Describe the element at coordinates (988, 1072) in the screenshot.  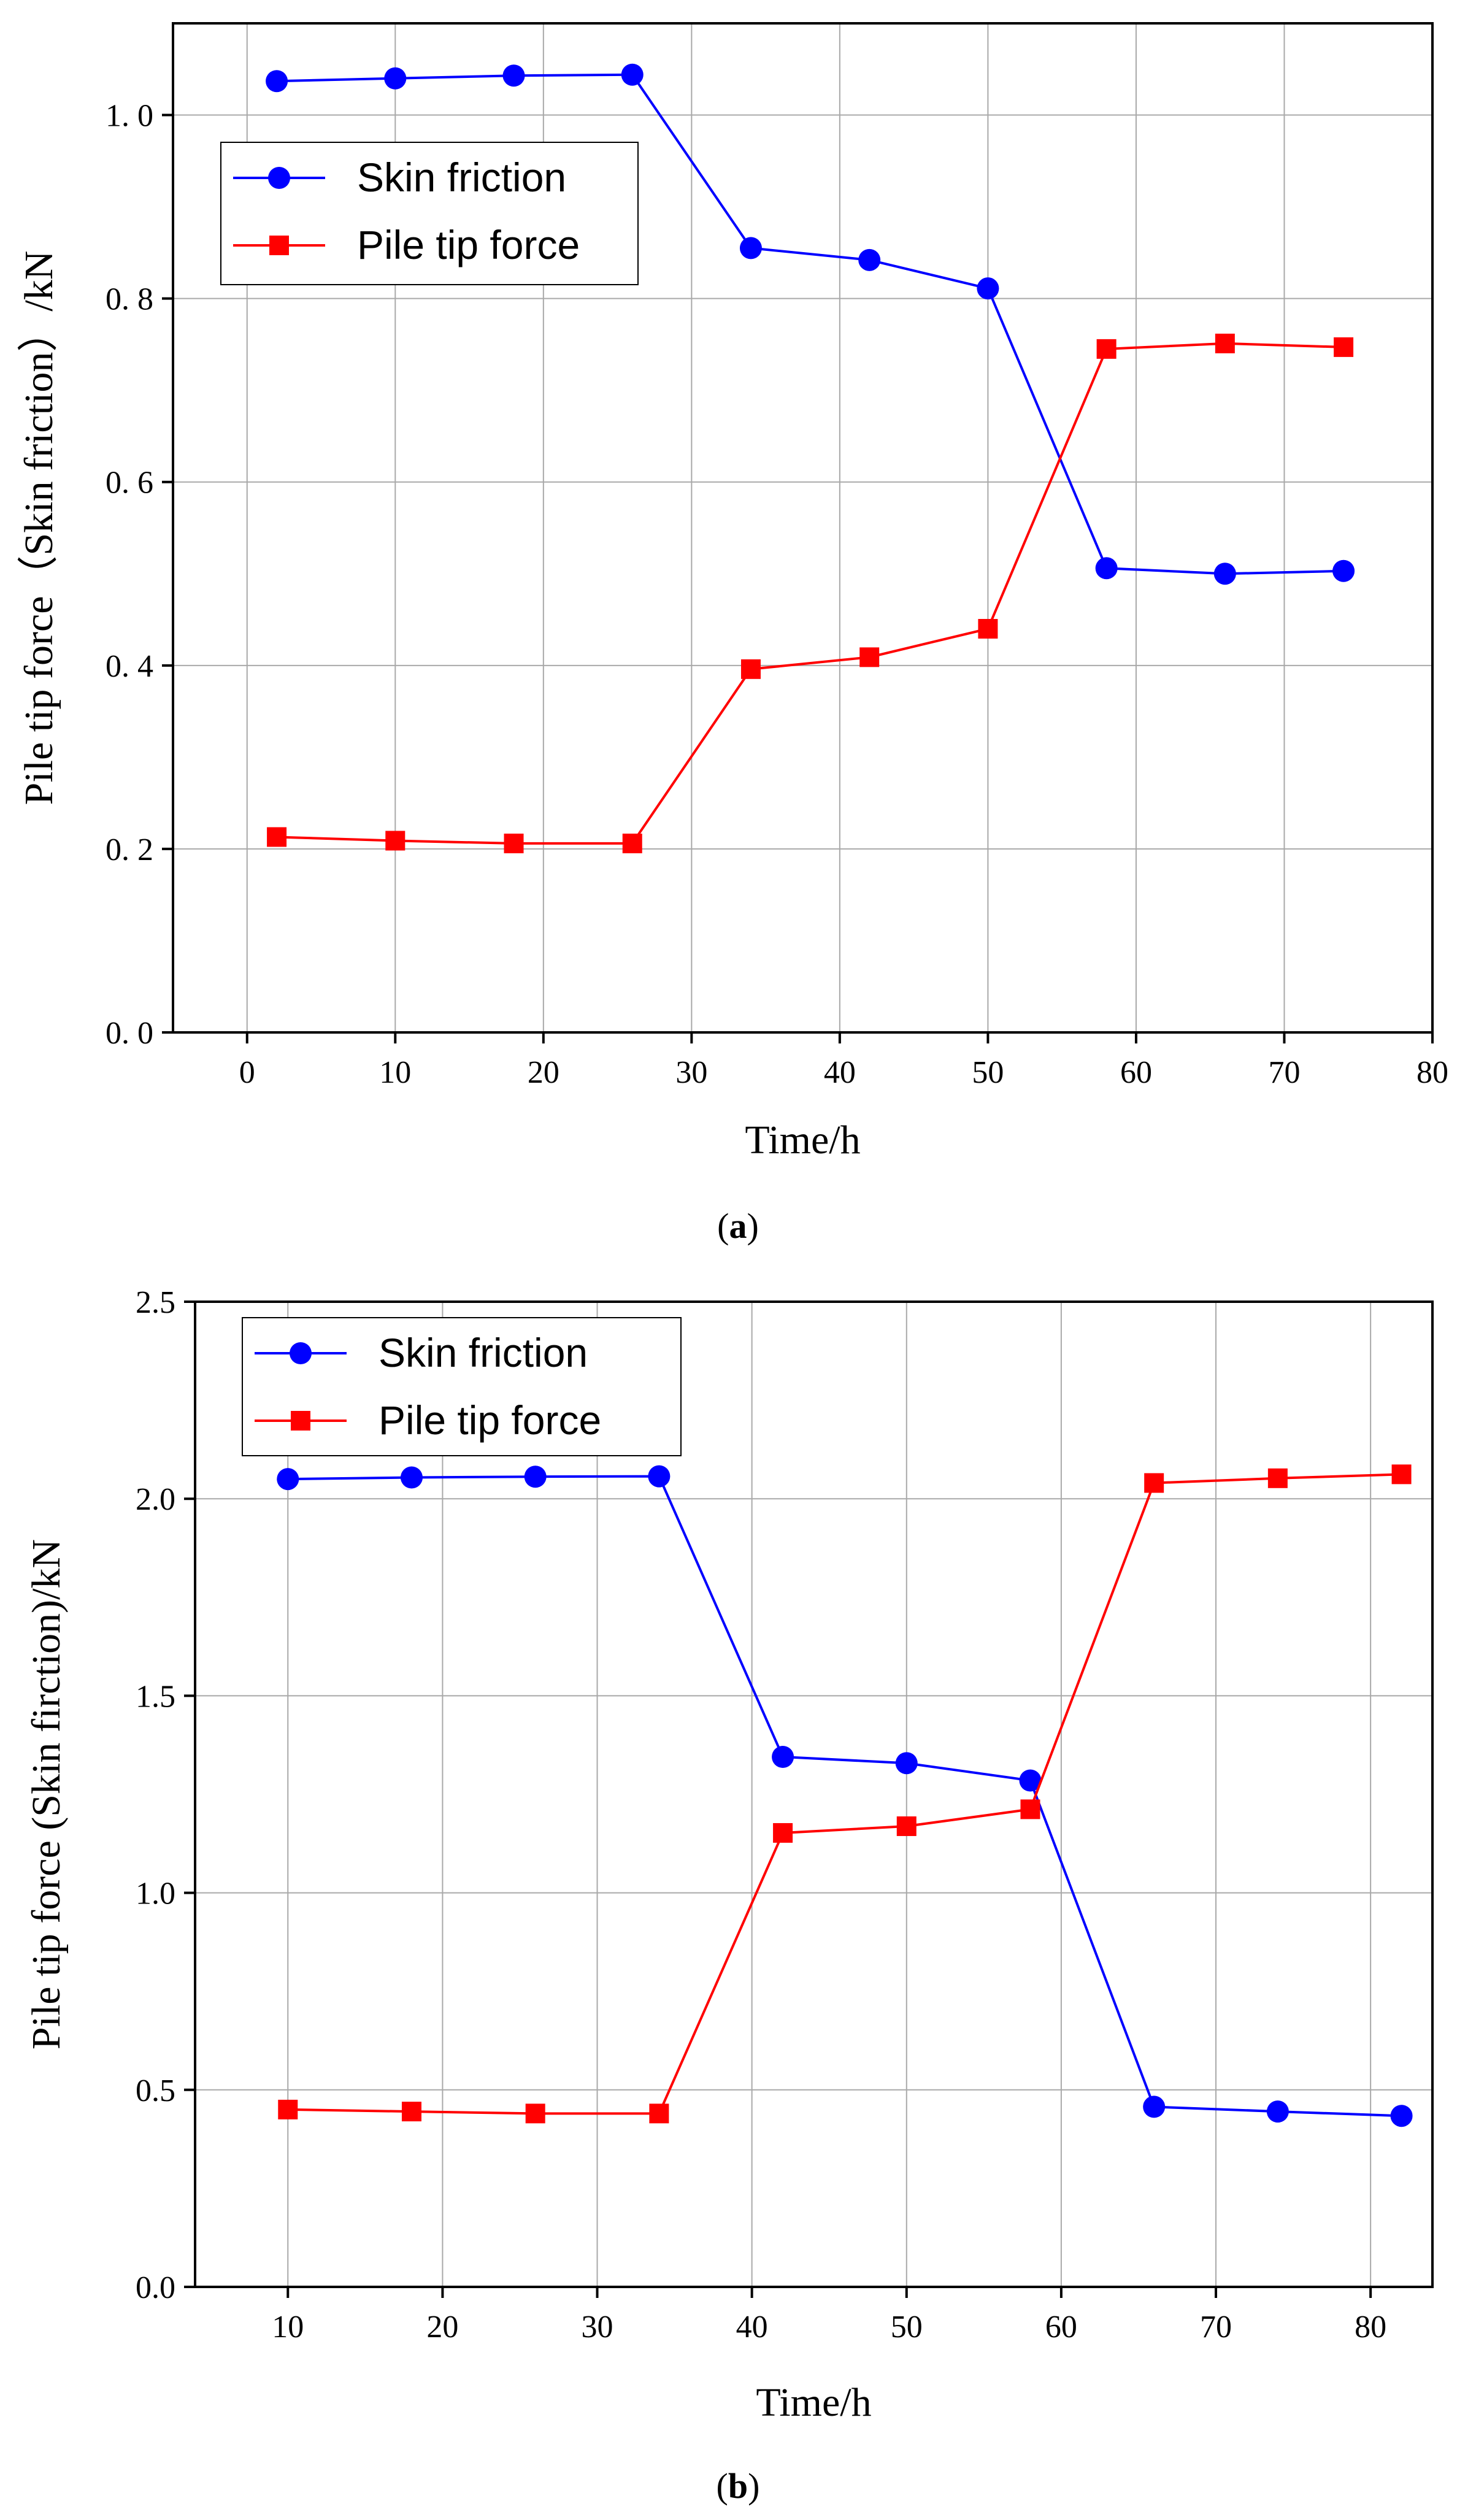
I see `x-tick-label: 50` at that location.